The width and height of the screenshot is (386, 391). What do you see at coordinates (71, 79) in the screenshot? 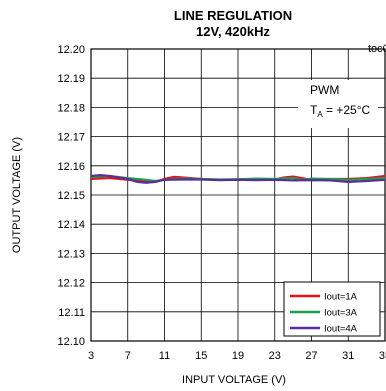
I see `y-tick-label: 12.19` at bounding box center [71, 79].